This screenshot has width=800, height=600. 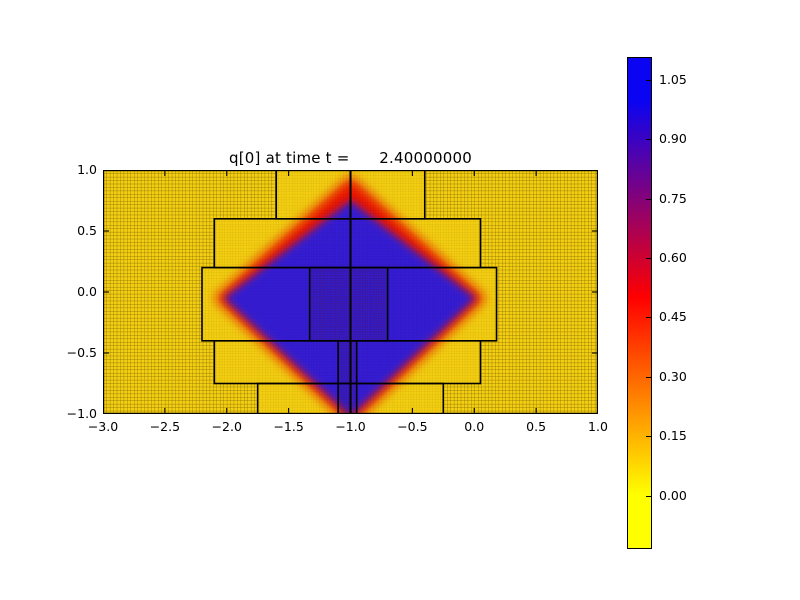 I want to click on colorbar-tick-label: 0.60, so click(x=673, y=257).